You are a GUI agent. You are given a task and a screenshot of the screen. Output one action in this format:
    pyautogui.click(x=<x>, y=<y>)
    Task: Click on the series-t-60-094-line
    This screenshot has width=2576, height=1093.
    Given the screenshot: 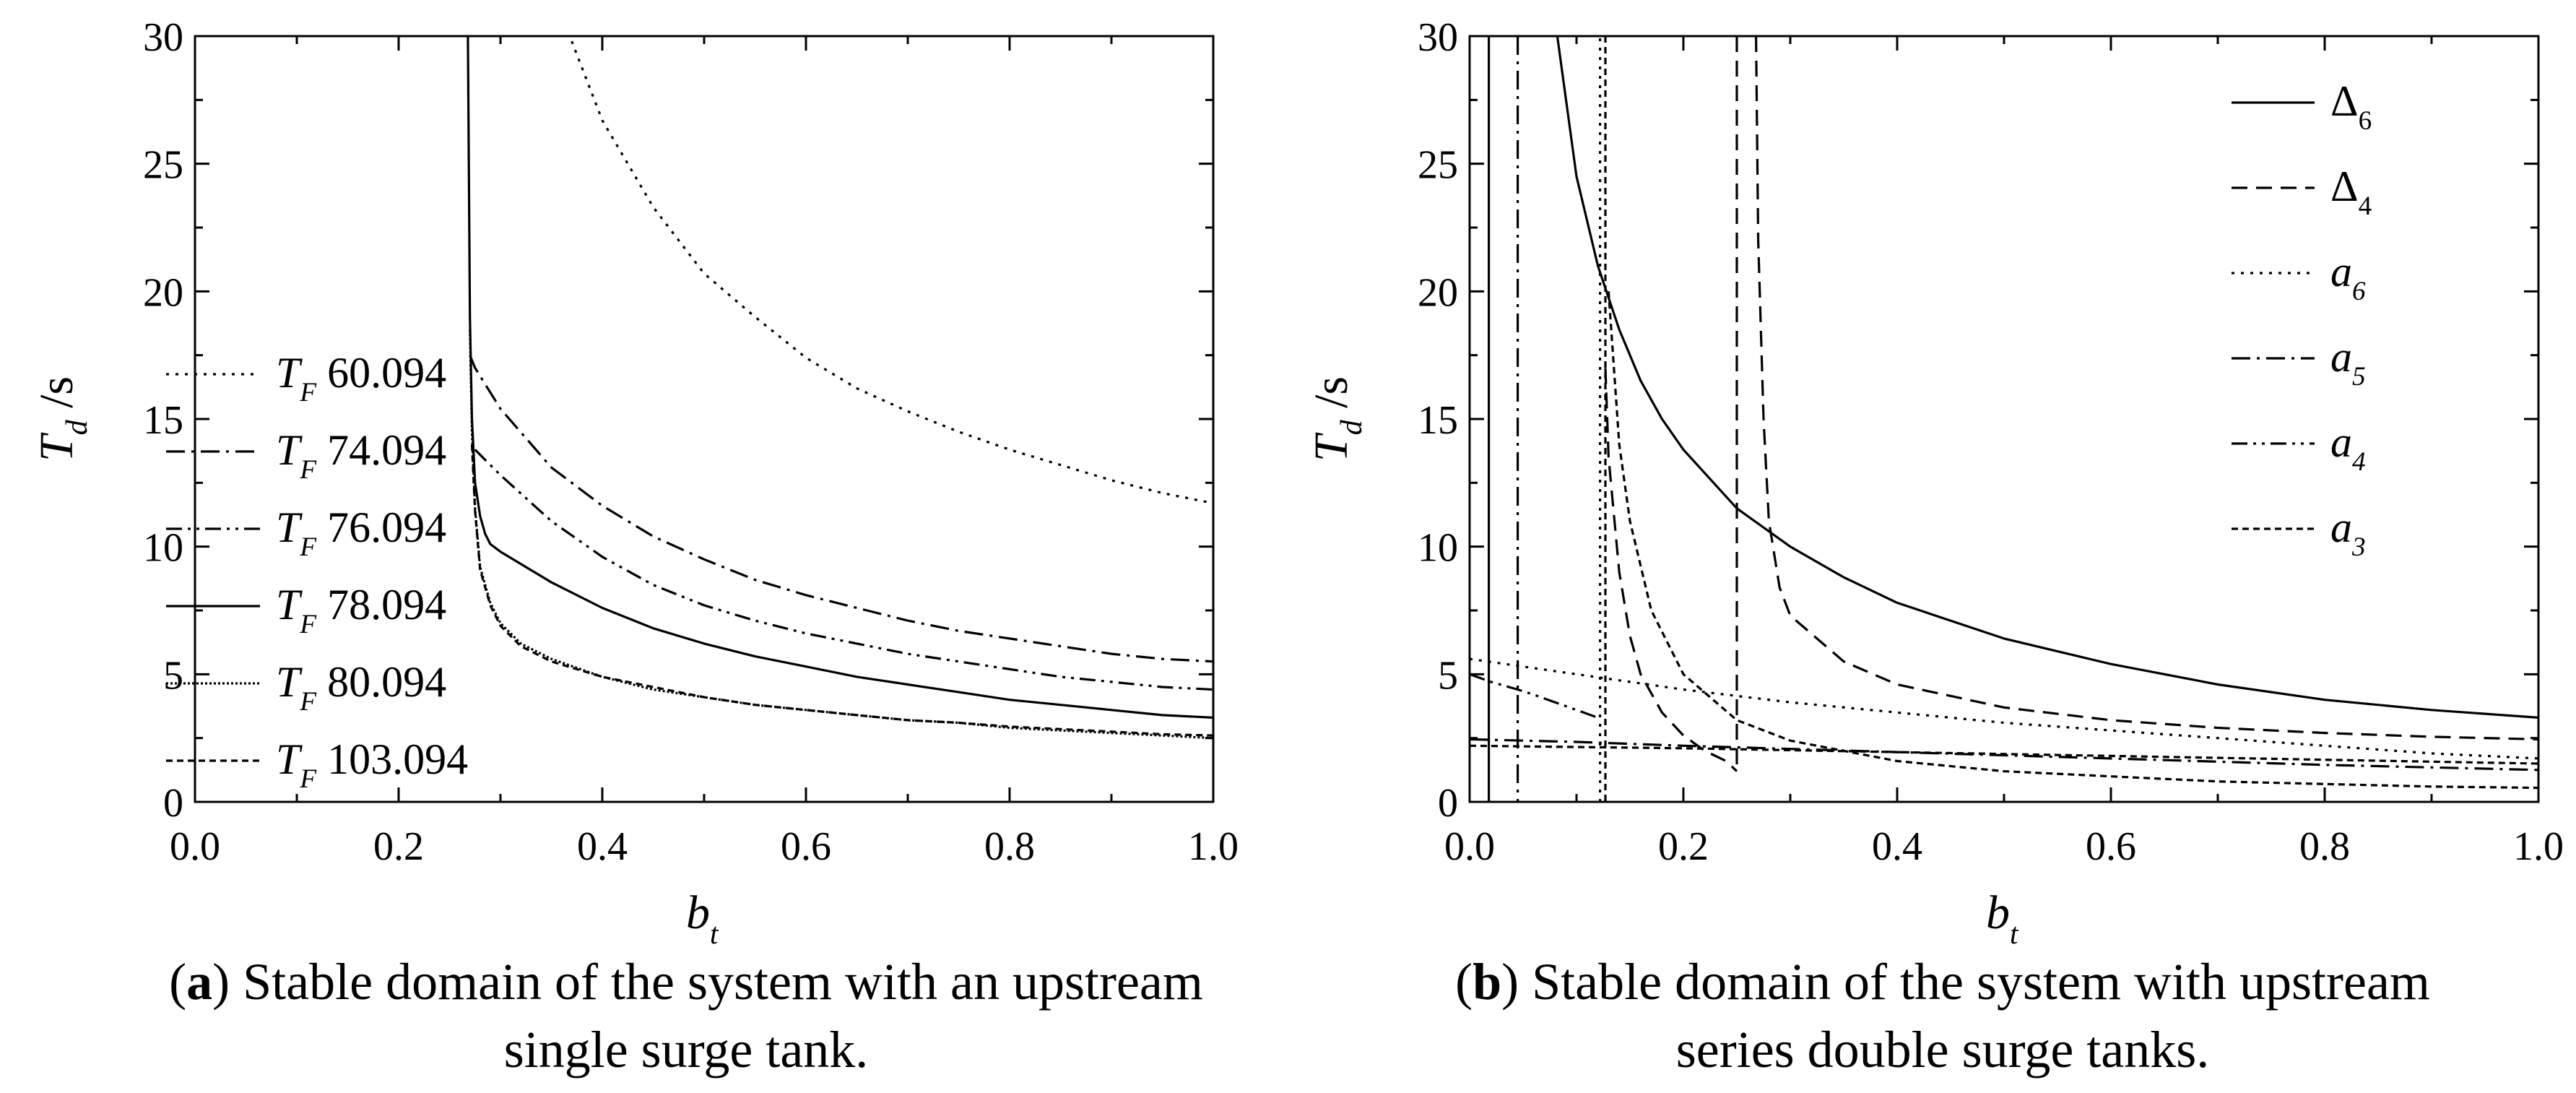 What is the action you would take?
    pyautogui.click(x=892, y=272)
    